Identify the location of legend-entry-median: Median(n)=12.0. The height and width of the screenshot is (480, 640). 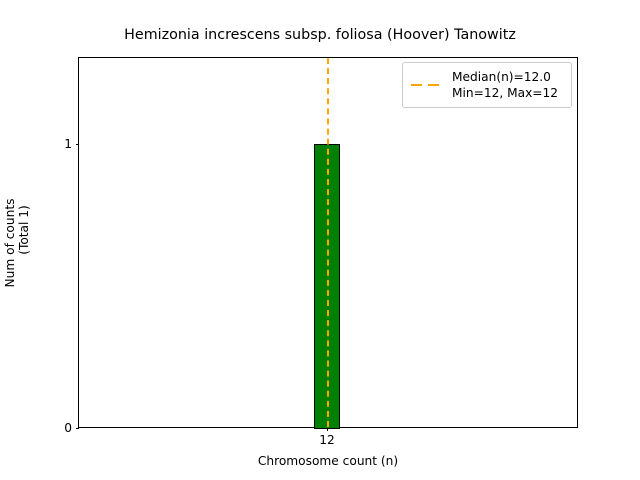
(501, 77).